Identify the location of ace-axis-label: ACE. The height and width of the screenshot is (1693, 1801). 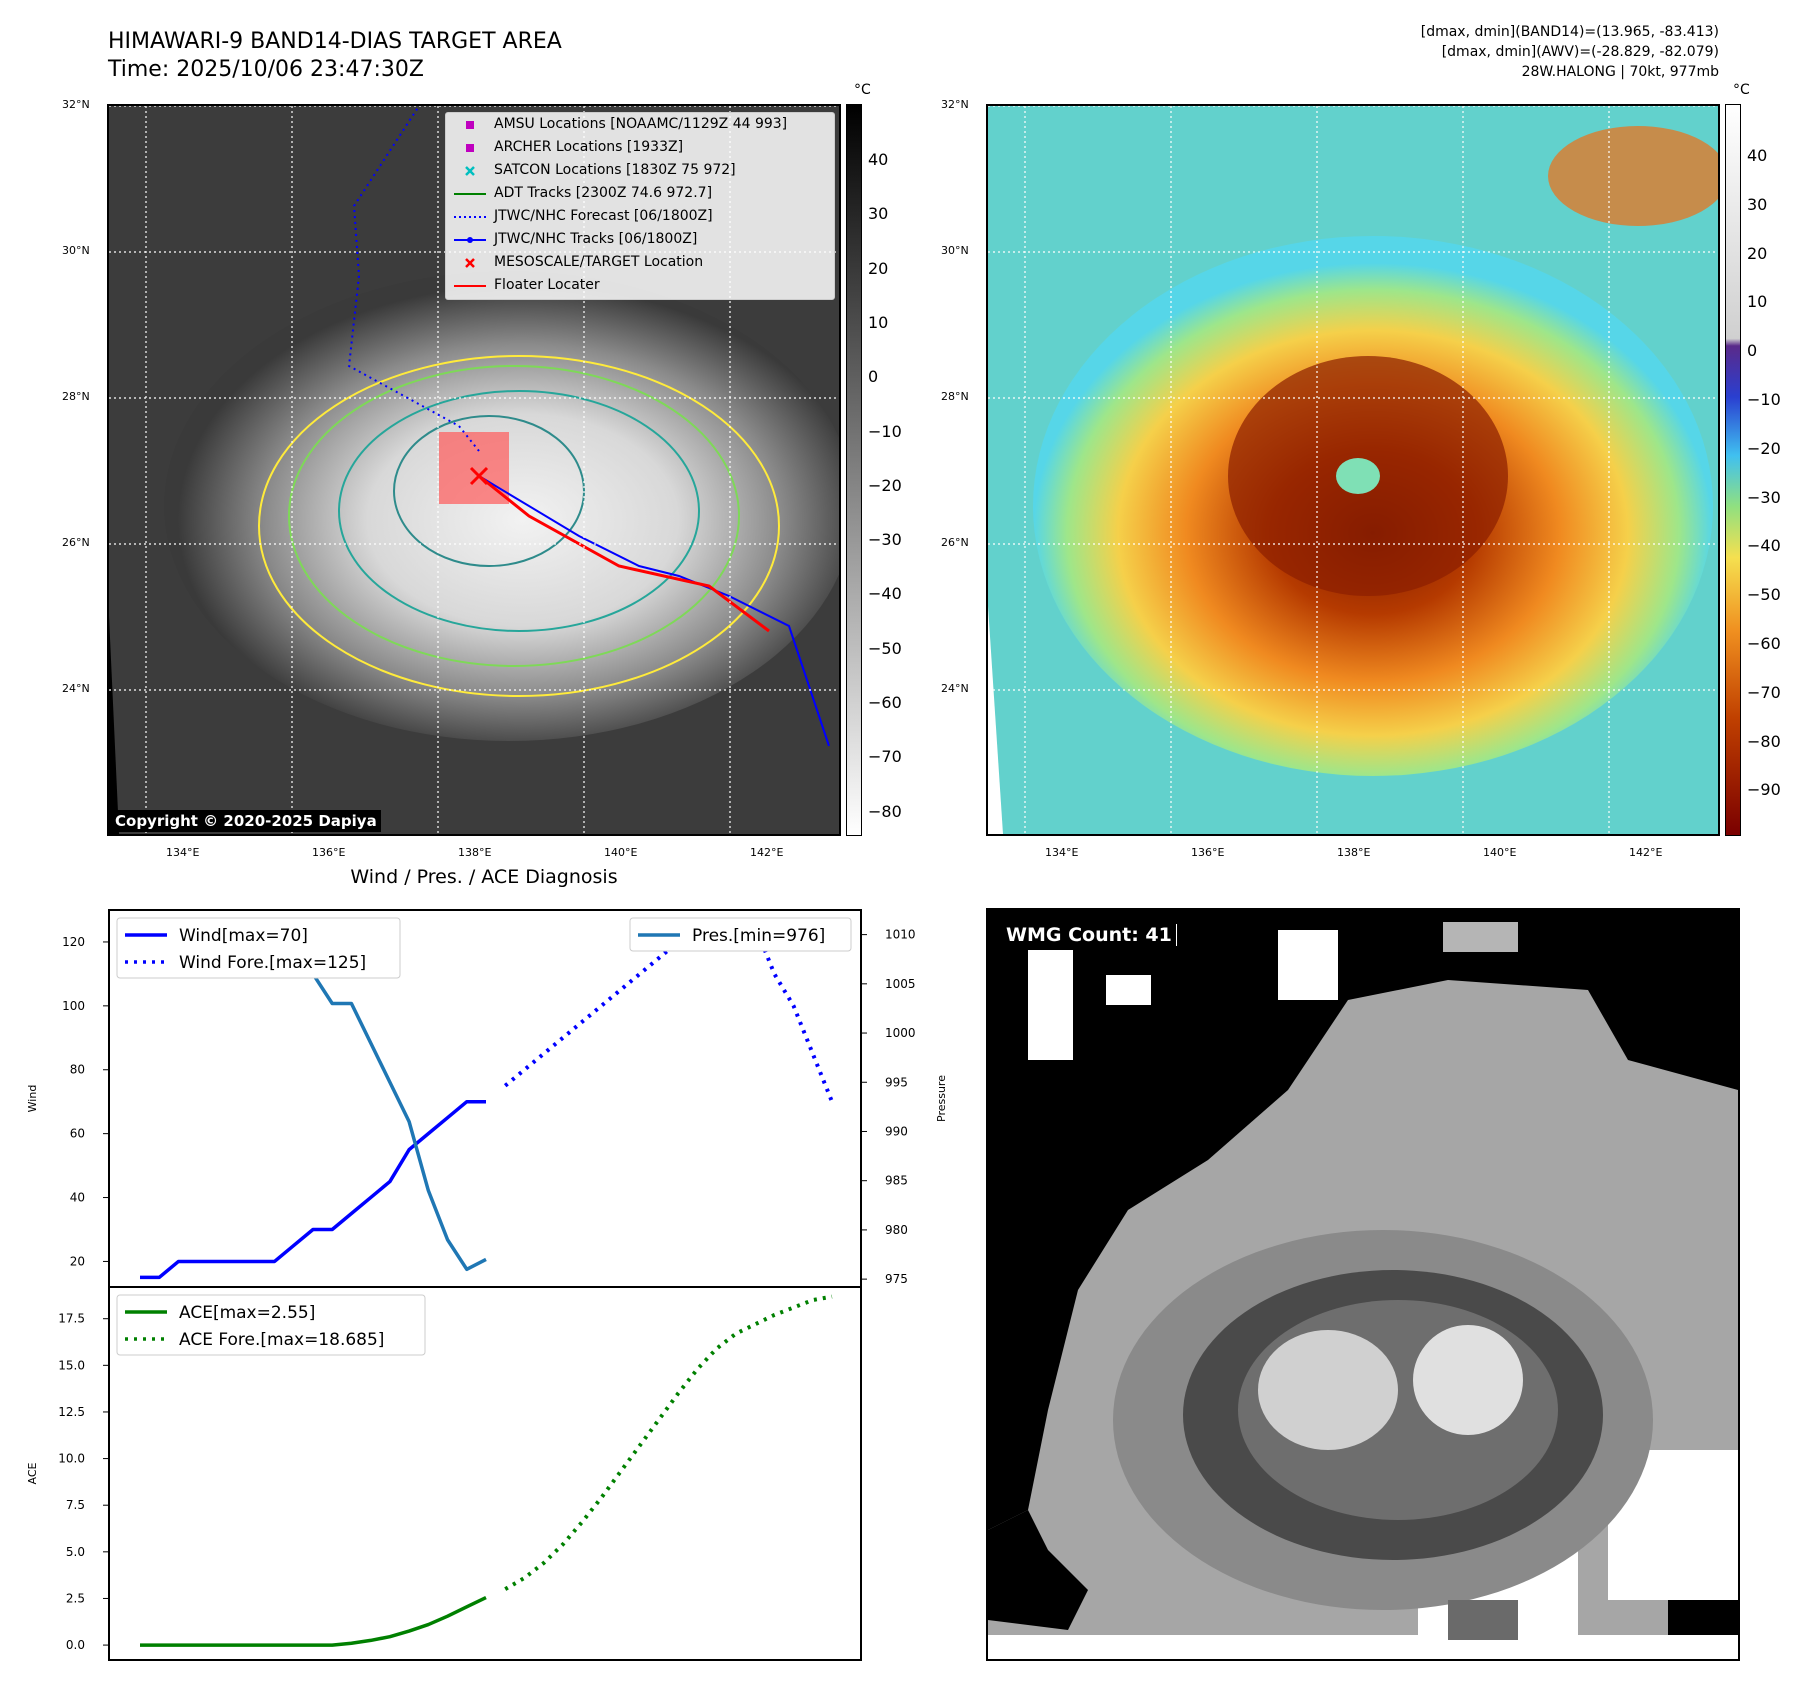
(32, 1473).